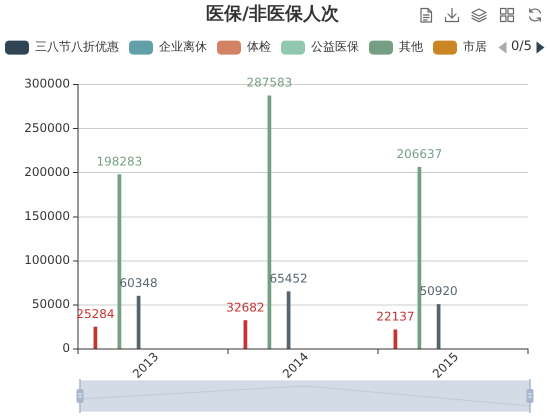 This screenshot has height=420, width=550. I want to click on y-tick-label: 200000, so click(47, 171).